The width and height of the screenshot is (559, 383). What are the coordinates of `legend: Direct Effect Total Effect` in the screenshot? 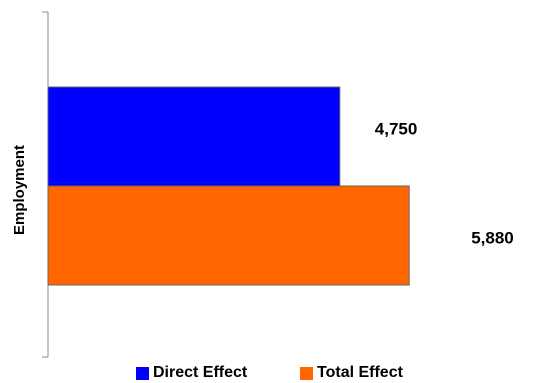 It's located at (279, 373).